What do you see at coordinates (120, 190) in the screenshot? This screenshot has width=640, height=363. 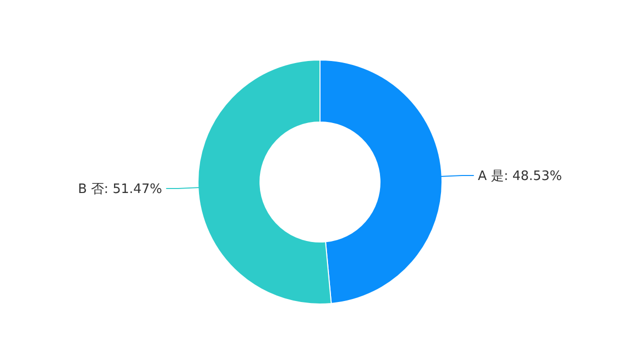 I see `slice-label: B 否: 51.47%` at bounding box center [120, 190].